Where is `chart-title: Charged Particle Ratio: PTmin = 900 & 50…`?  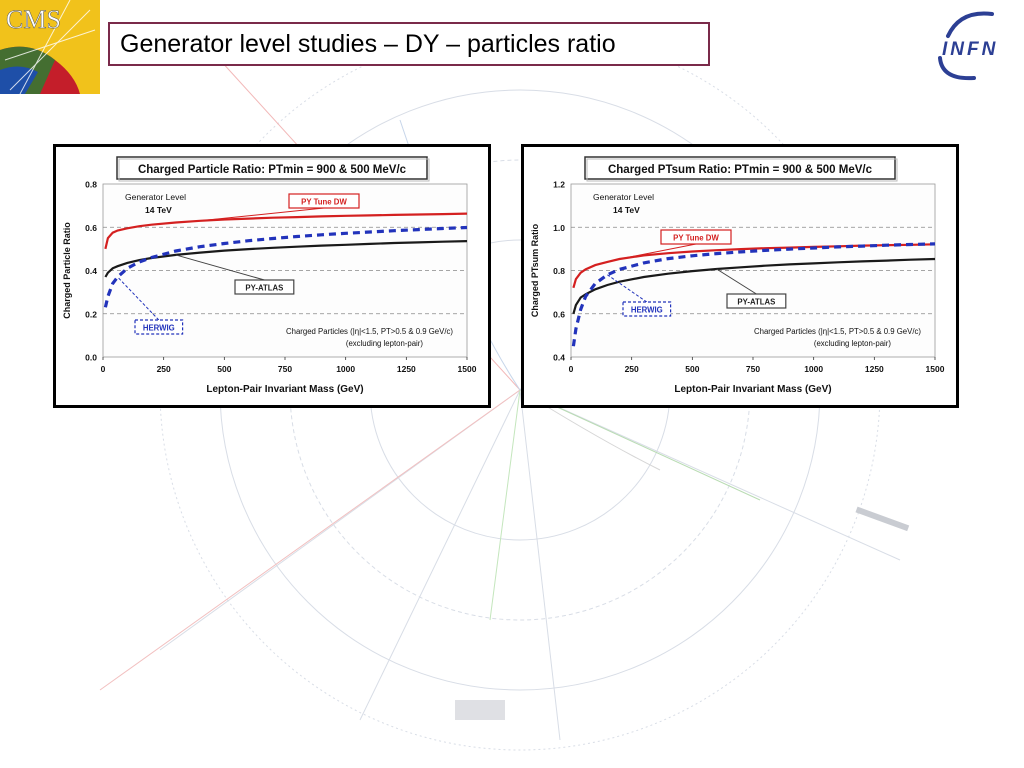
chart-title: Charged Particle Ratio: PTmin = 900 & 50… is located at coordinates (272, 170).